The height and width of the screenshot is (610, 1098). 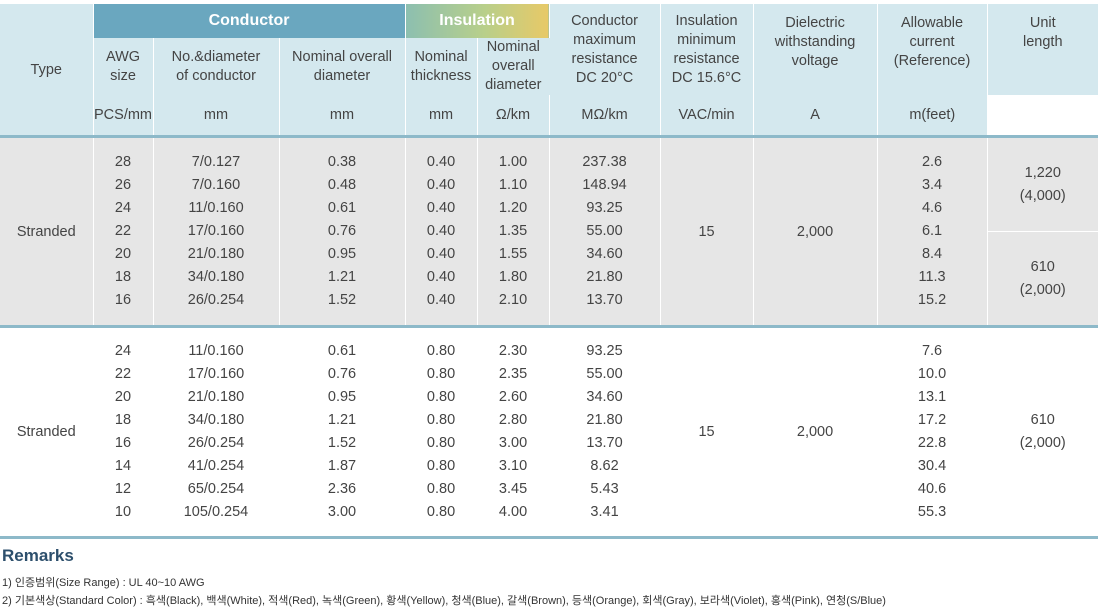 I want to click on cell-value: 24, so click(x=123, y=351).